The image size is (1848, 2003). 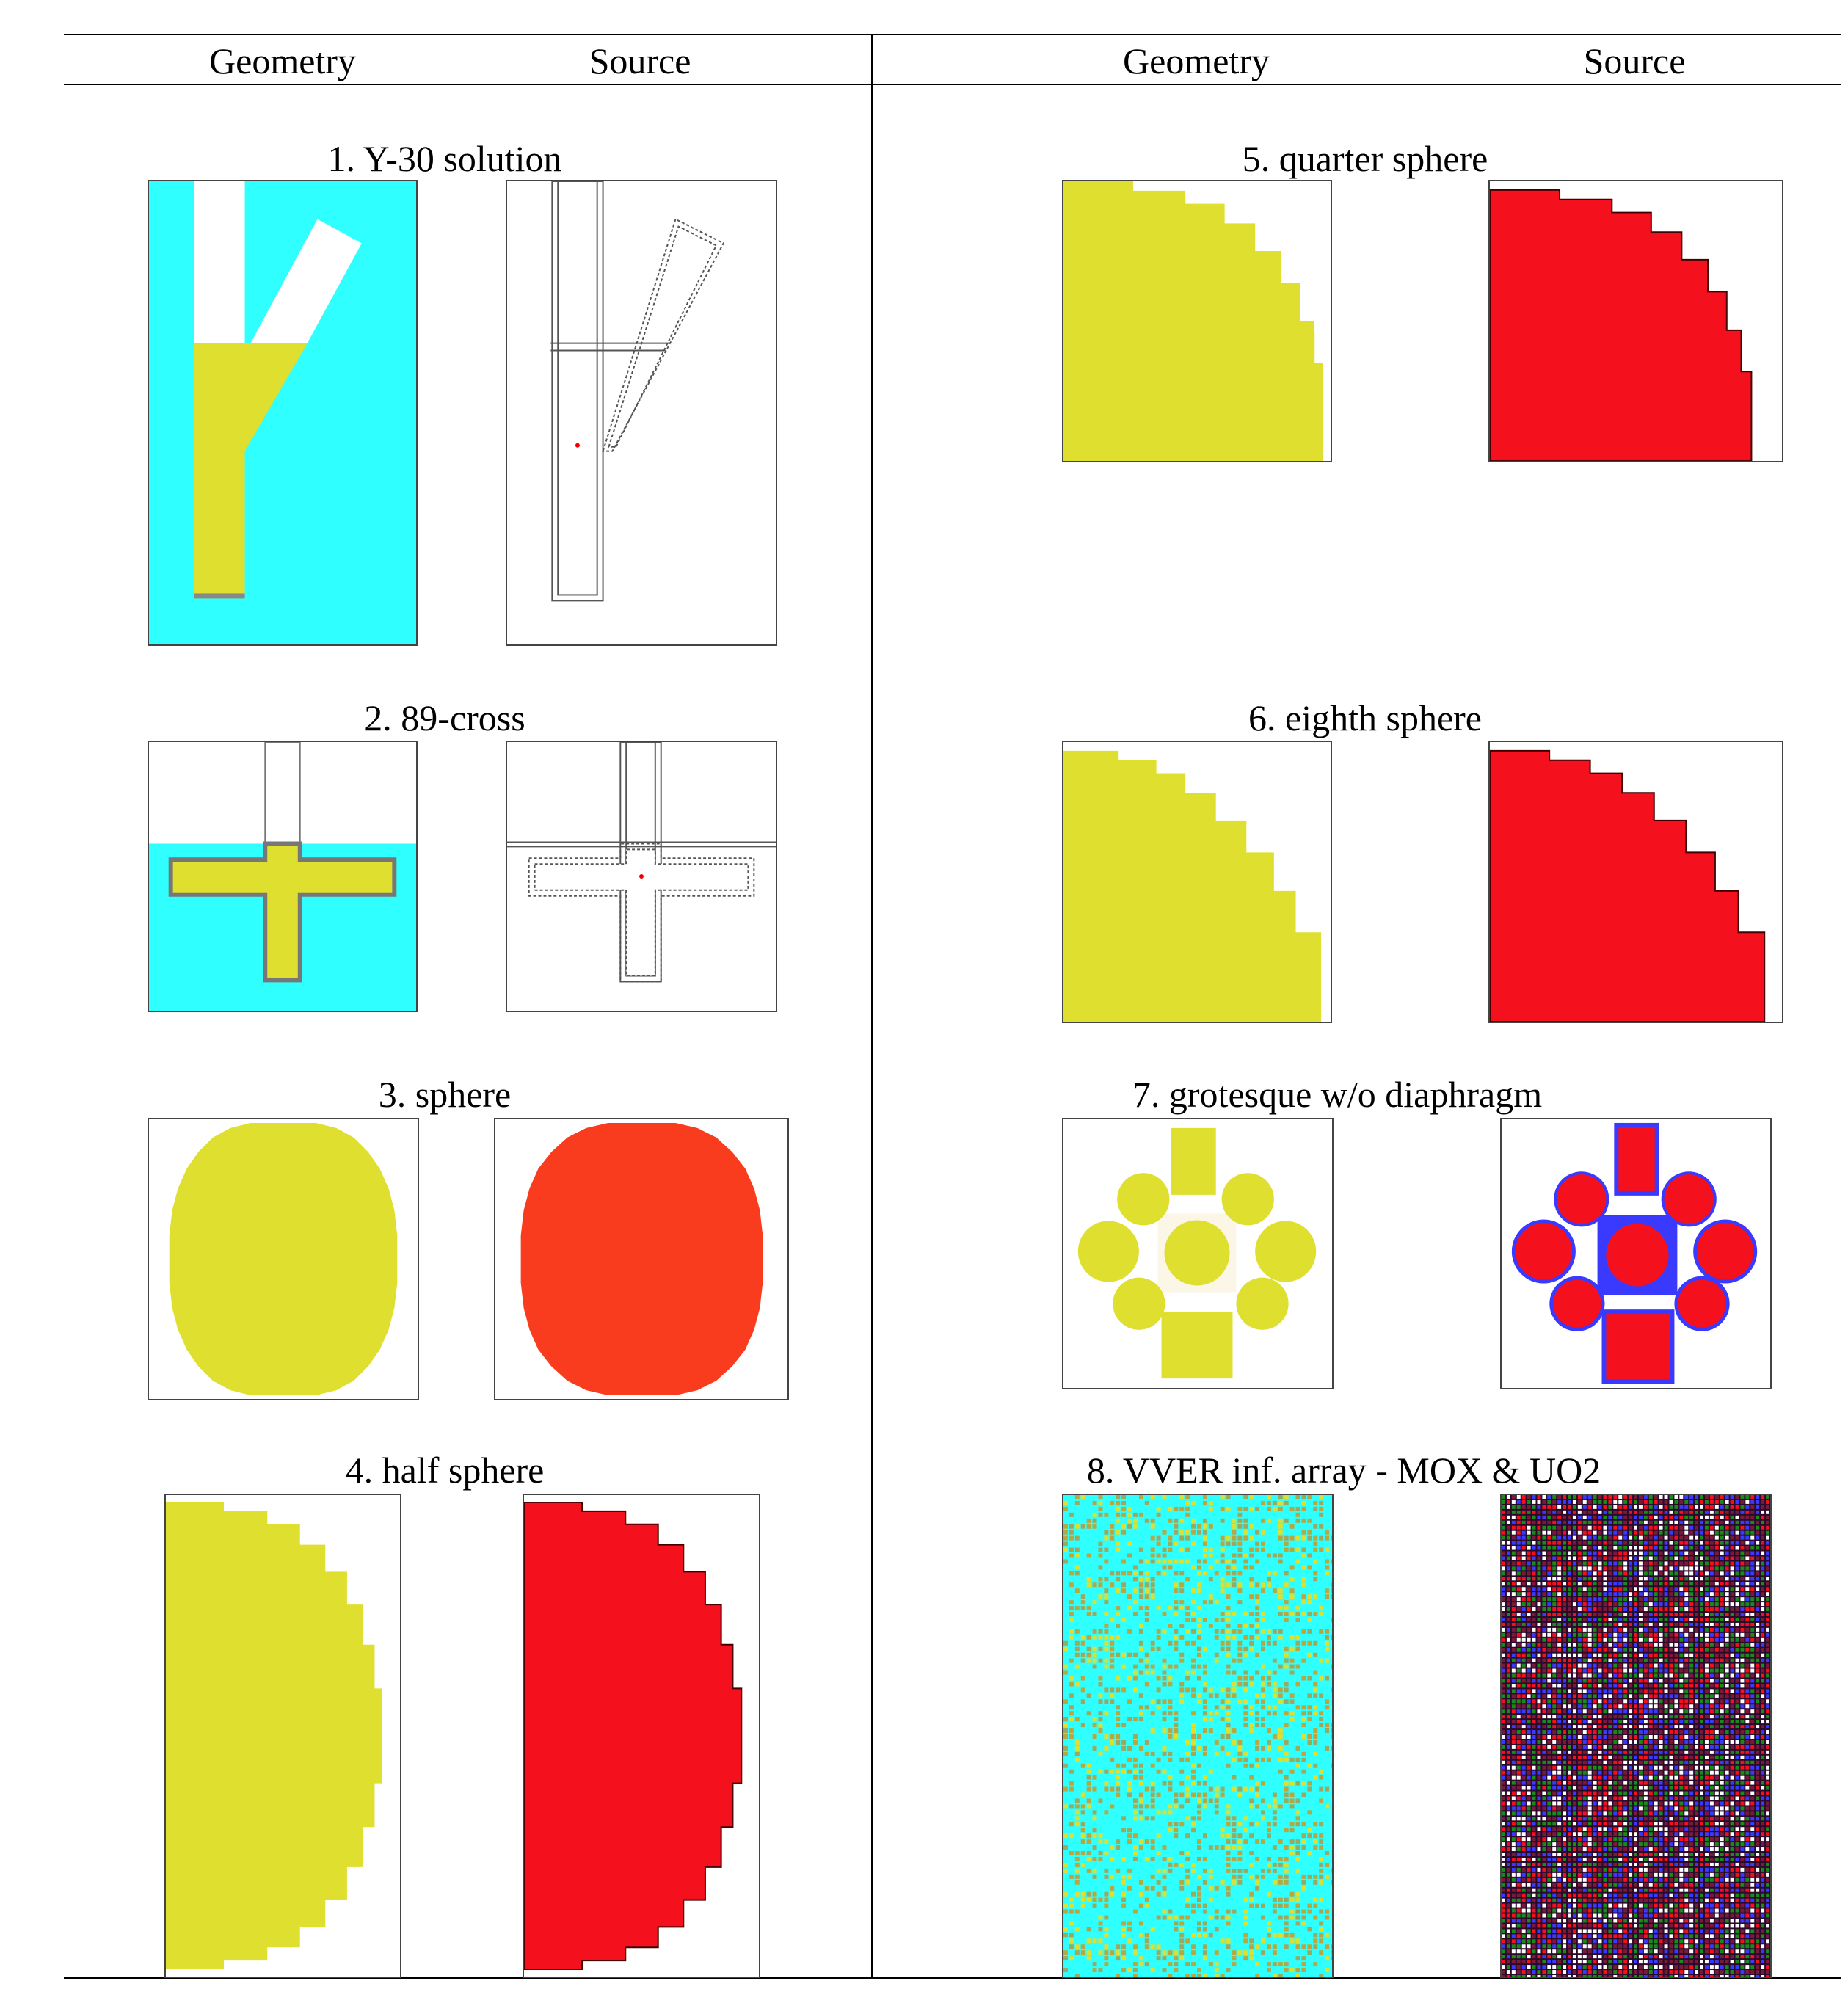 What do you see at coordinates (1365, 158) in the screenshot?
I see `case-5-caption: 5. quarter sphere` at bounding box center [1365, 158].